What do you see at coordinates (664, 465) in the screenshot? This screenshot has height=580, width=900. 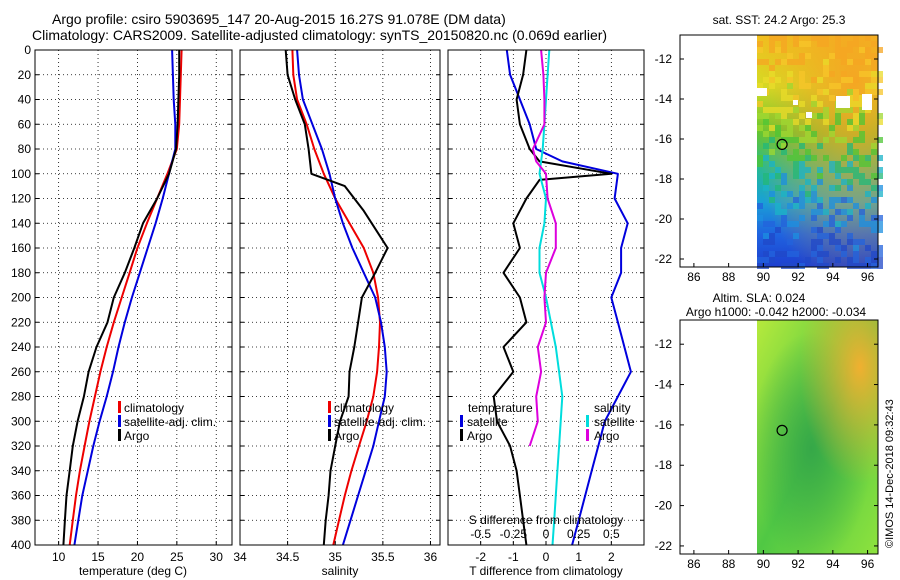 I see `map-y-tick-label: -18` at bounding box center [664, 465].